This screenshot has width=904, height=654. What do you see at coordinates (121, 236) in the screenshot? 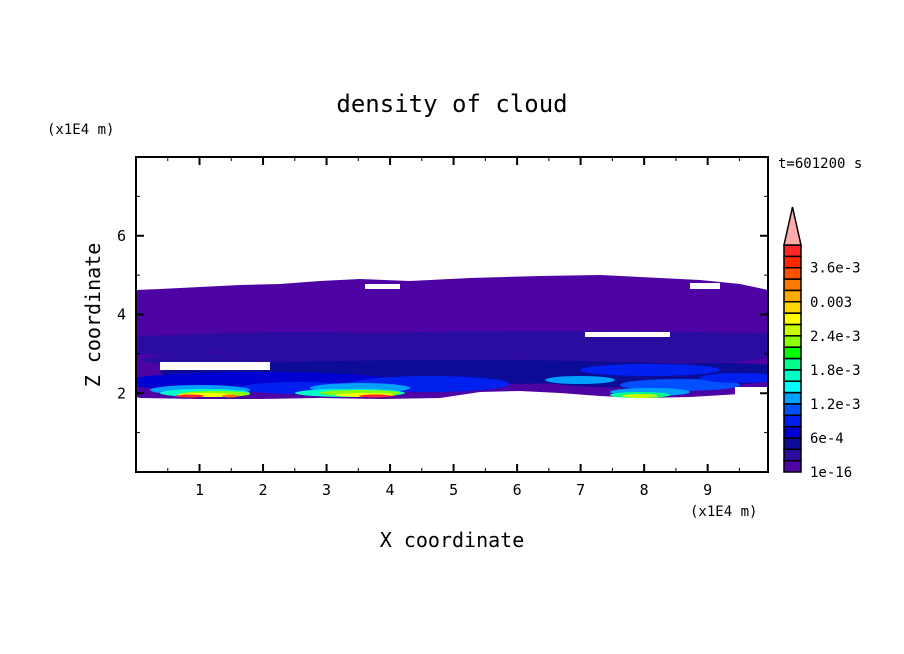
I see `y-tick-label: 6` at bounding box center [121, 236].